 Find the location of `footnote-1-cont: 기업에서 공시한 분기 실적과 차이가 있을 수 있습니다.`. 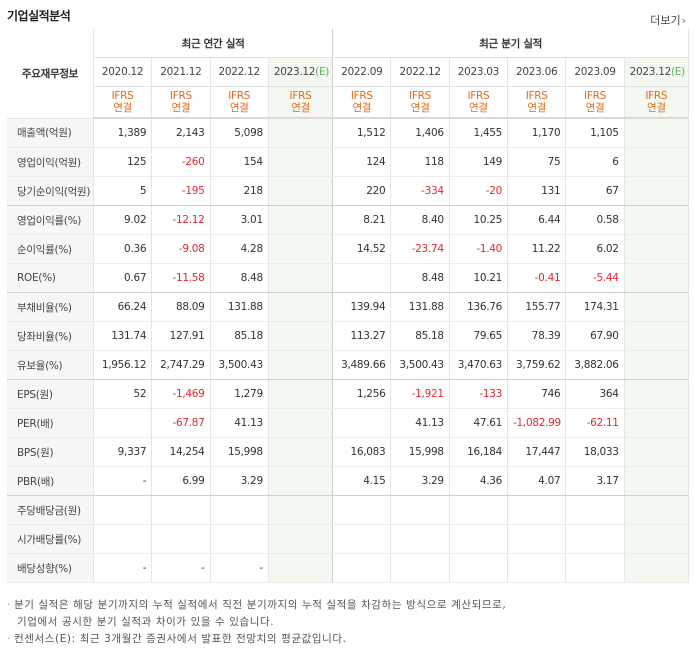

footnote-1-cont: 기업에서 공시한 분기 실적과 차이가 있을 수 있습니다. is located at coordinates (146, 622).